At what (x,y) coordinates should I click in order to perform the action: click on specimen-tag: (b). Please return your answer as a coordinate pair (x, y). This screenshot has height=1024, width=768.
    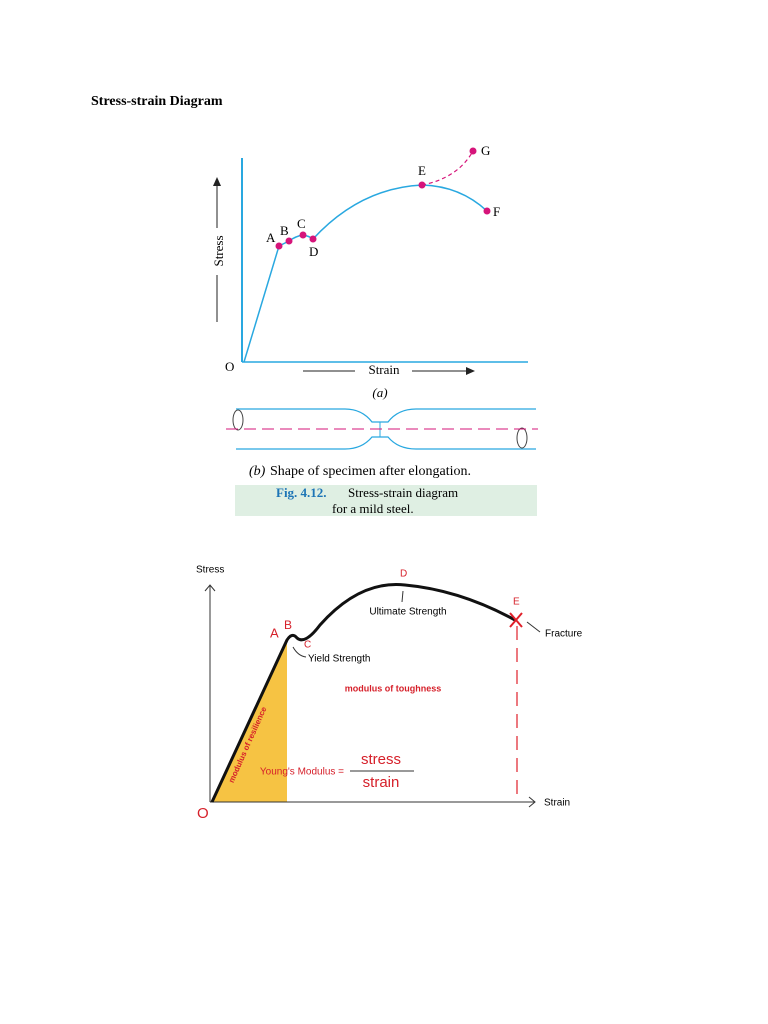
    Looking at the image, I should click on (257, 471).